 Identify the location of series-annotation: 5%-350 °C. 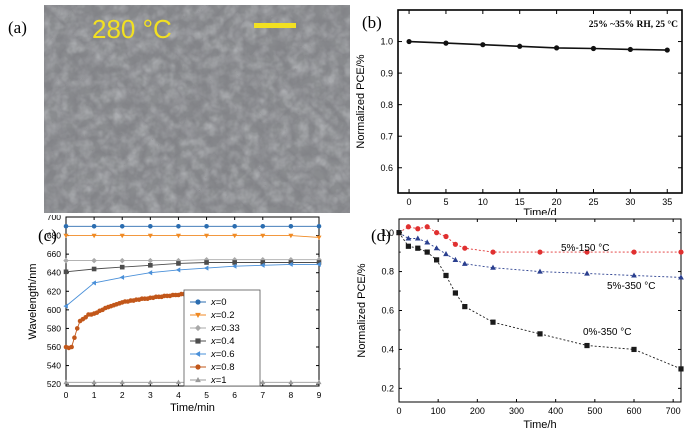
(631, 286).